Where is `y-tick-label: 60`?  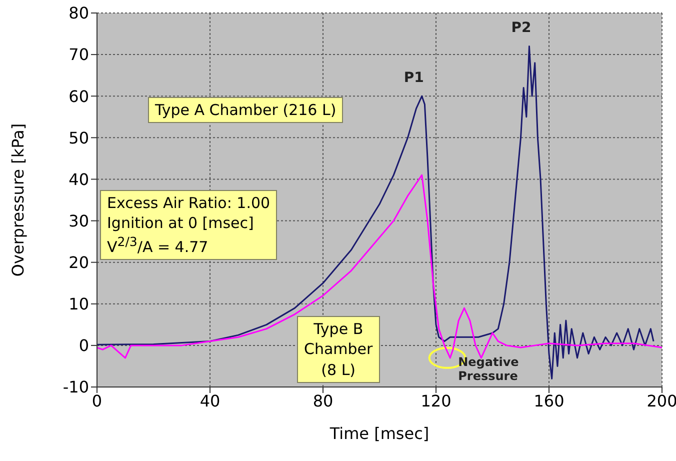 y-tick-label: 60 is located at coordinates (78, 96).